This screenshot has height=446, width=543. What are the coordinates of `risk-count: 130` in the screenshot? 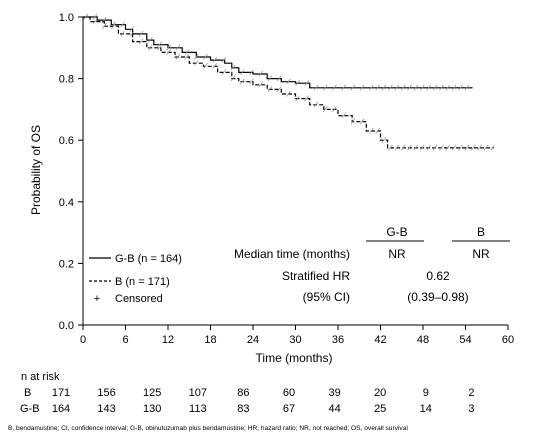 It's located at (152, 409).